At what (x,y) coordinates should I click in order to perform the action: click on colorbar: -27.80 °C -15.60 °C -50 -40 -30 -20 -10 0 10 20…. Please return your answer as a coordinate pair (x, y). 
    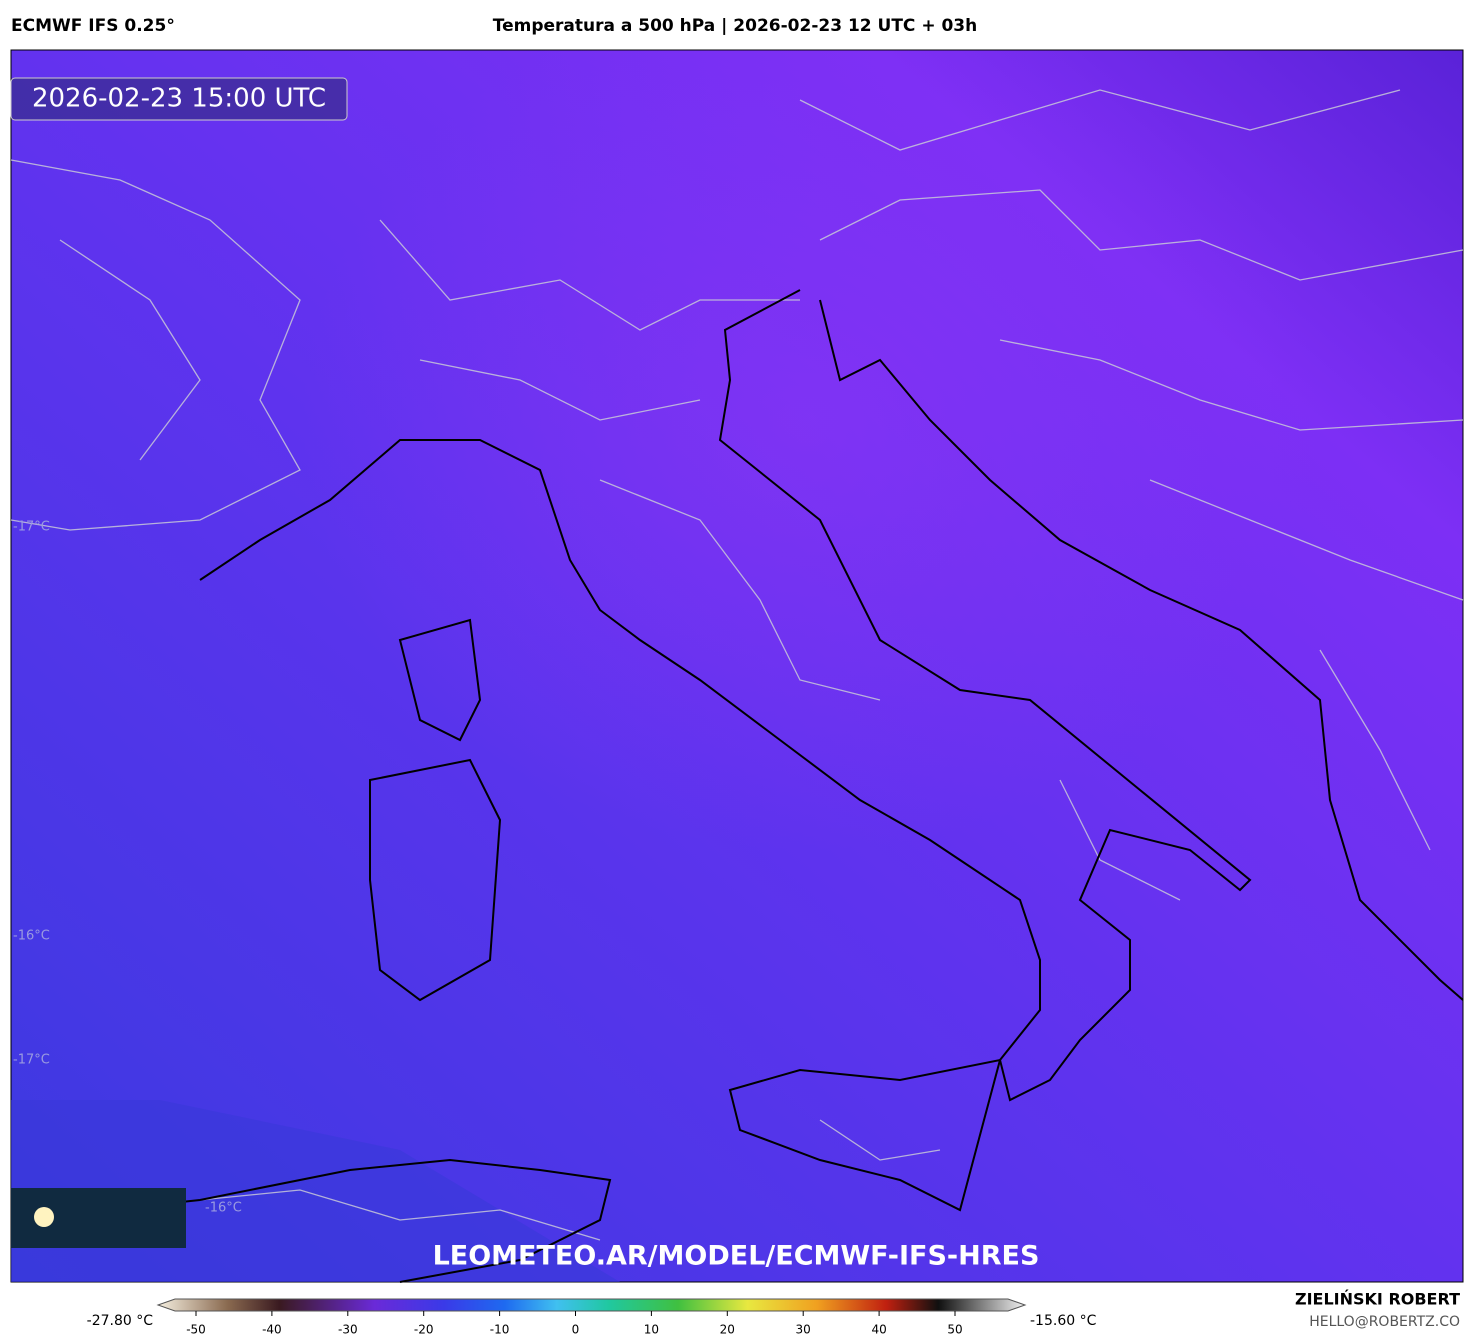
    Looking at the image, I should click on (592, 1317).